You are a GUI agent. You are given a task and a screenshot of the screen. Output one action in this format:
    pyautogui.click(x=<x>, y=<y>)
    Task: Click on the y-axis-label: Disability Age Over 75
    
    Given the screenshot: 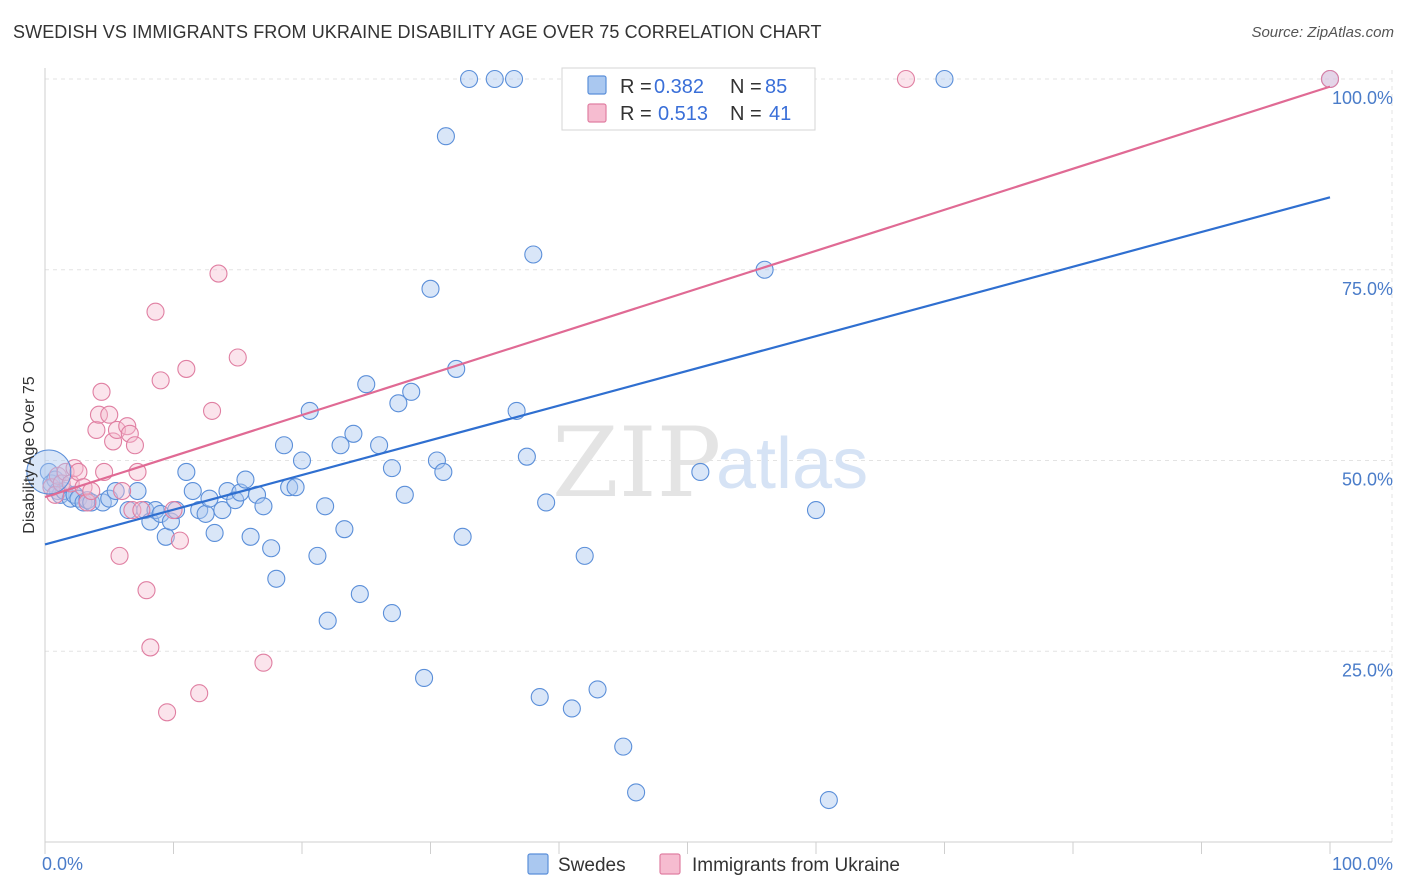 What is the action you would take?
    pyautogui.click(x=29, y=455)
    